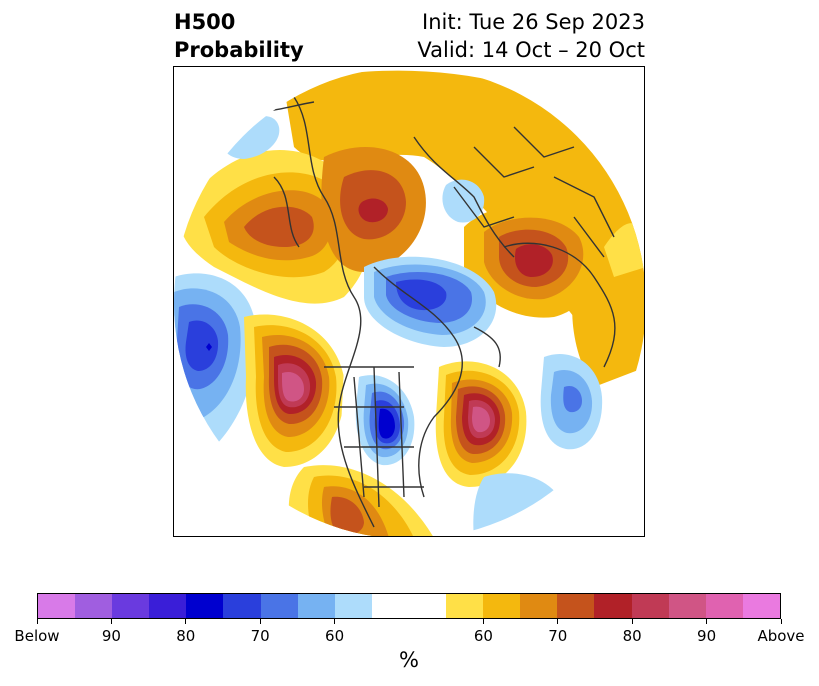 The image size is (819, 686). What do you see at coordinates (239, 50) in the screenshot?
I see `title-type: Probability` at bounding box center [239, 50].